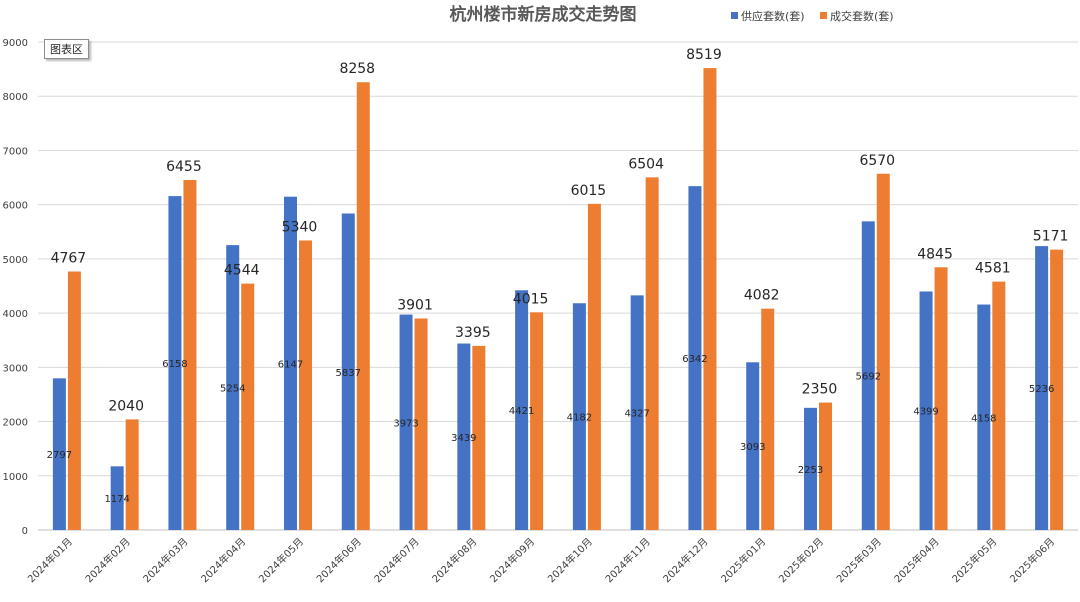 Image resolution: width=1080 pixels, height=602 pixels. I want to click on data-label-deals: 6504, so click(646, 164).